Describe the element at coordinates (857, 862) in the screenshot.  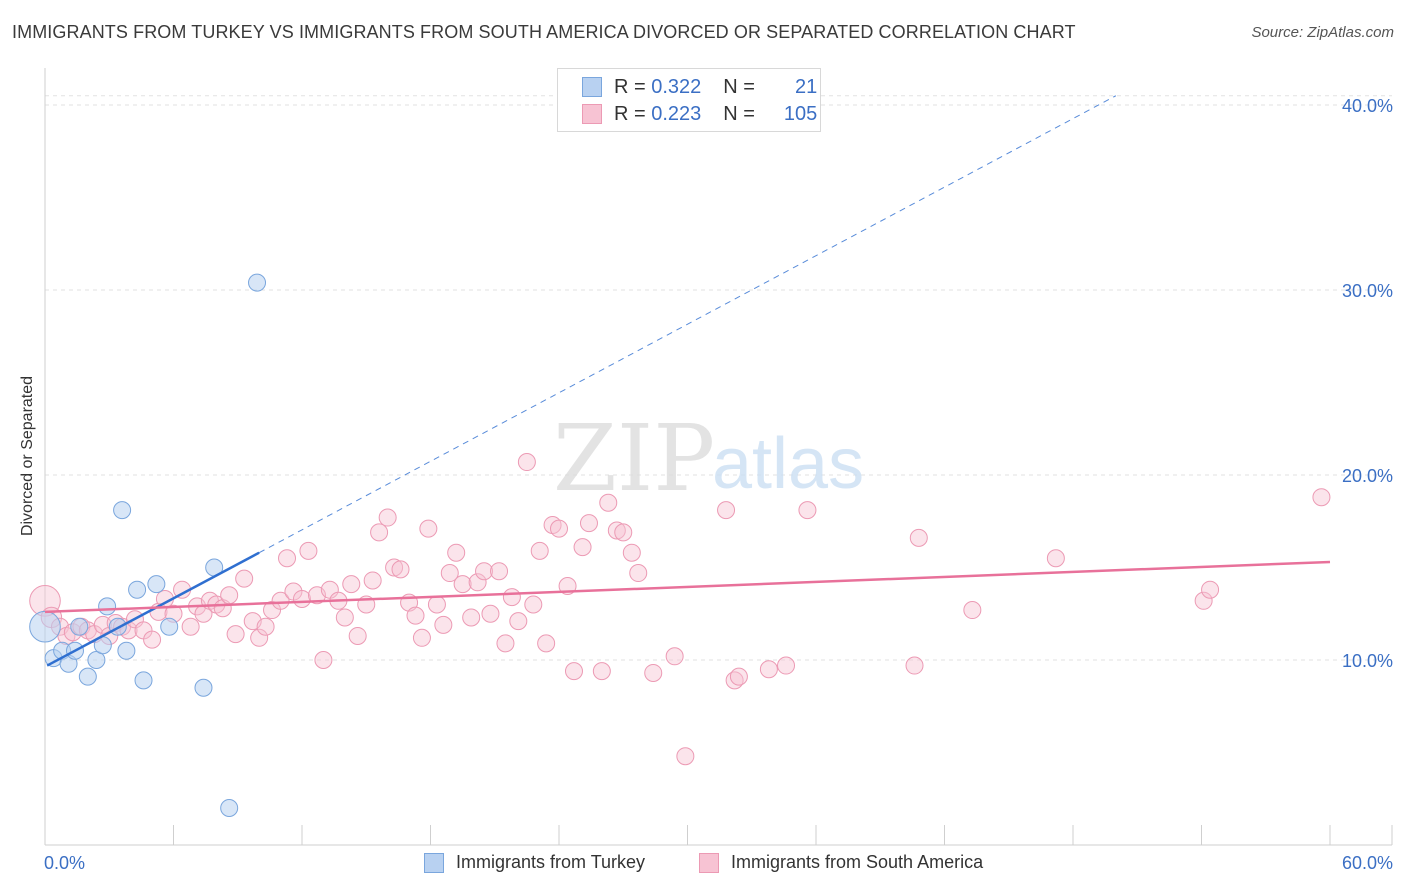
I see `bottom-legend-label-south-america: Immigrants from South America` at that location.